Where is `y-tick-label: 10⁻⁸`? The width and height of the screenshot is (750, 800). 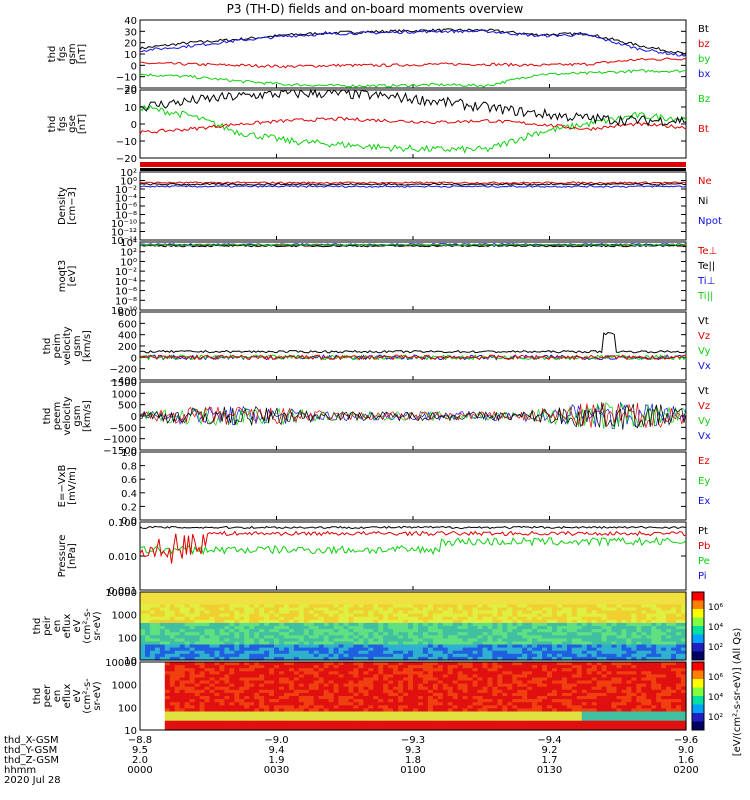
y-tick-label: 10⁻⁸ is located at coordinates (126, 301).